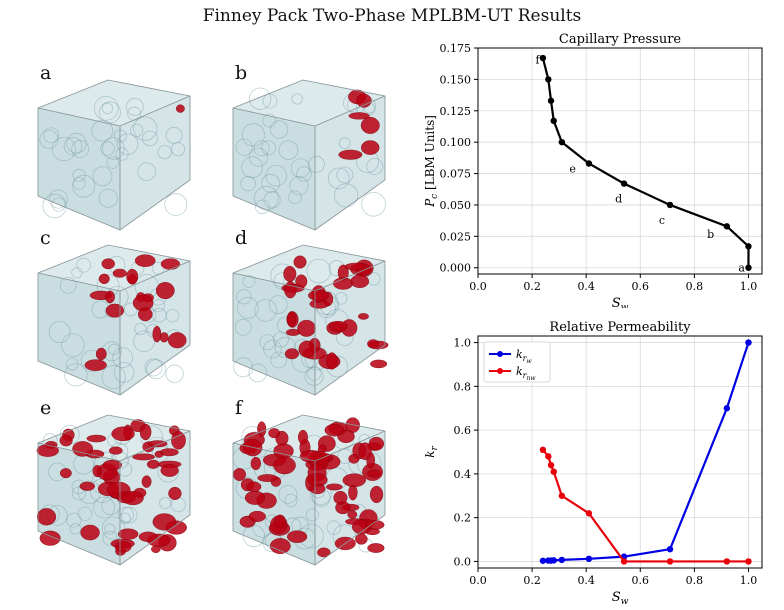  What do you see at coordinates (695, 580) in the screenshot?
I see `x-tick-label: 0.8` at bounding box center [695, 580].